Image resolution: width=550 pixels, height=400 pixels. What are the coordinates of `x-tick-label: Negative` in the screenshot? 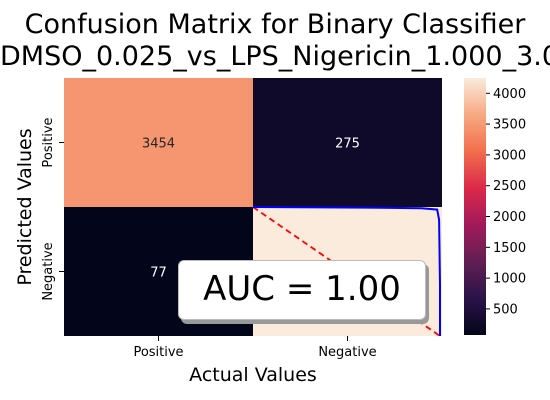 It's located at (347, 352).